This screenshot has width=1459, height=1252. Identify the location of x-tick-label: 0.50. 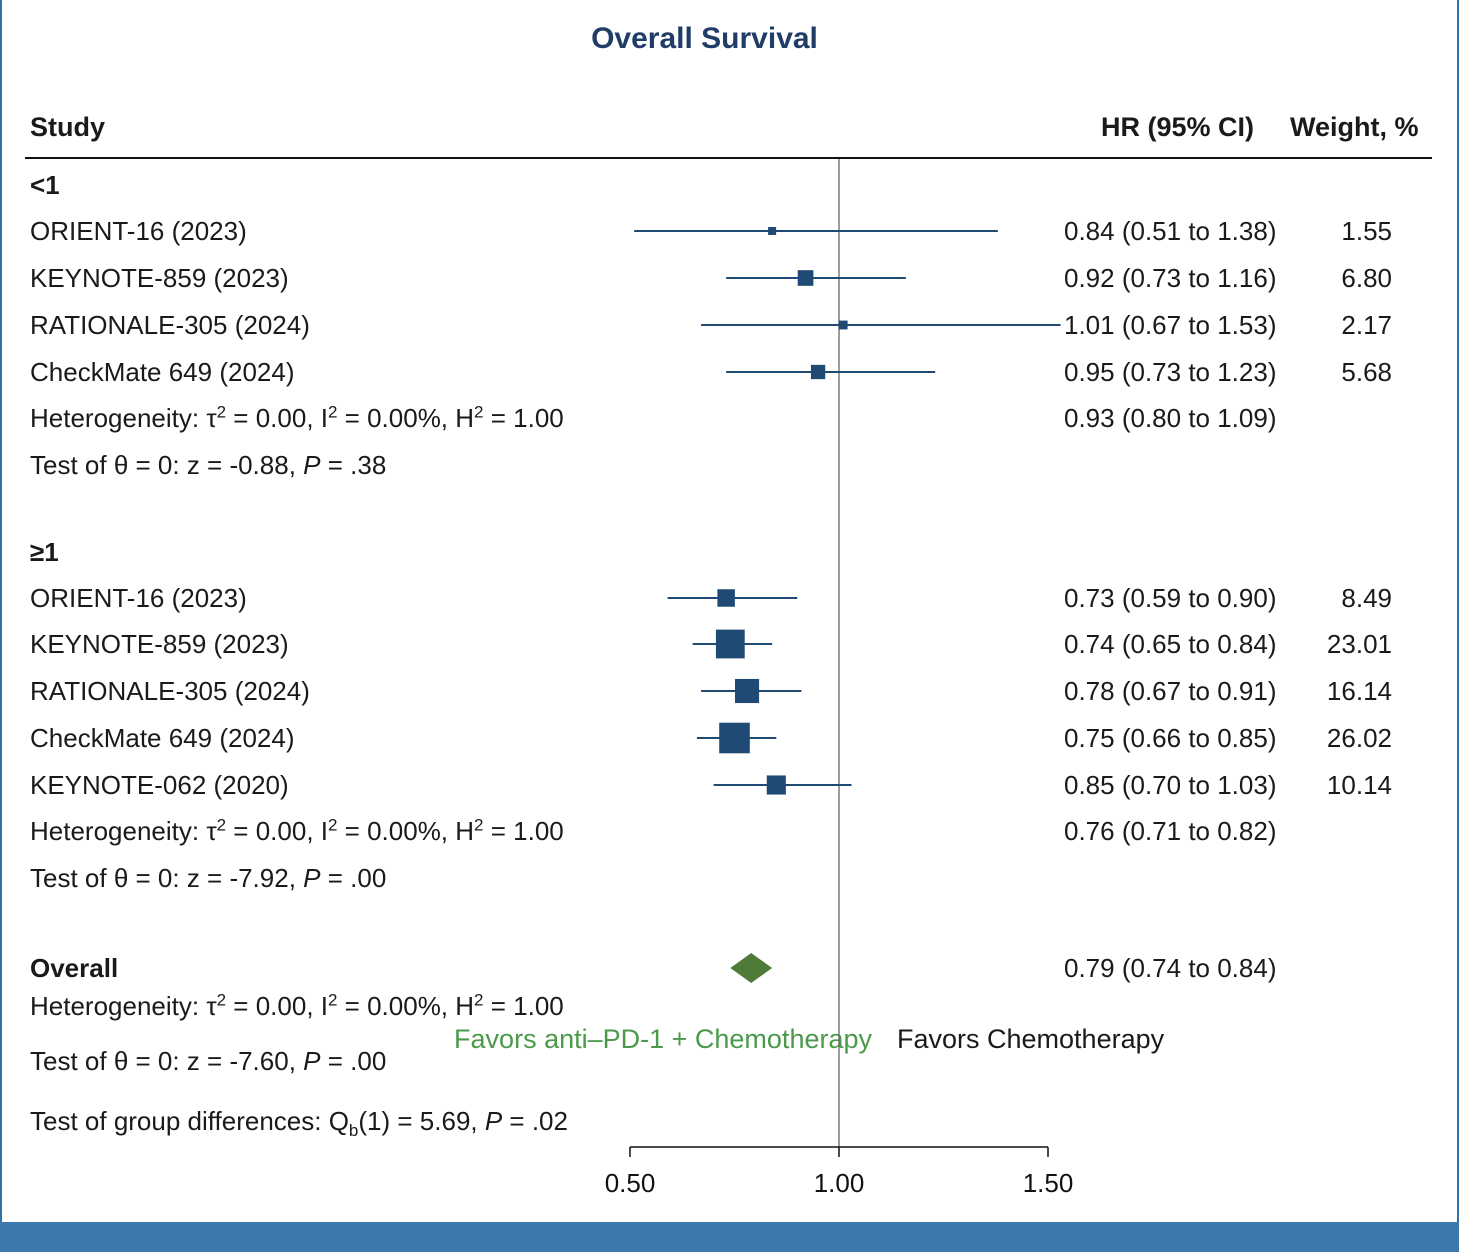
(630, 1183).